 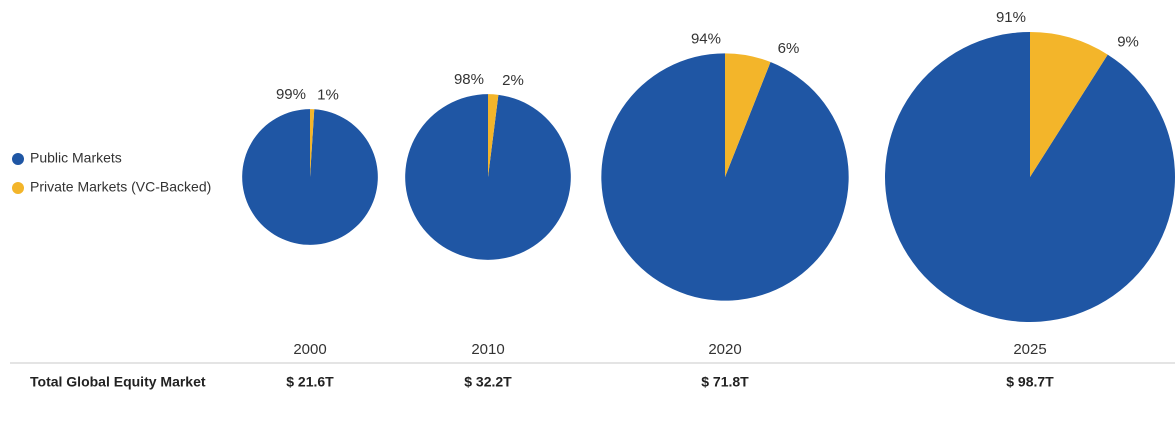 What do you see at coordinates (1128, 42) in the screenshot?
I see `value-label: 9%` at bounding box center [1128, 42].